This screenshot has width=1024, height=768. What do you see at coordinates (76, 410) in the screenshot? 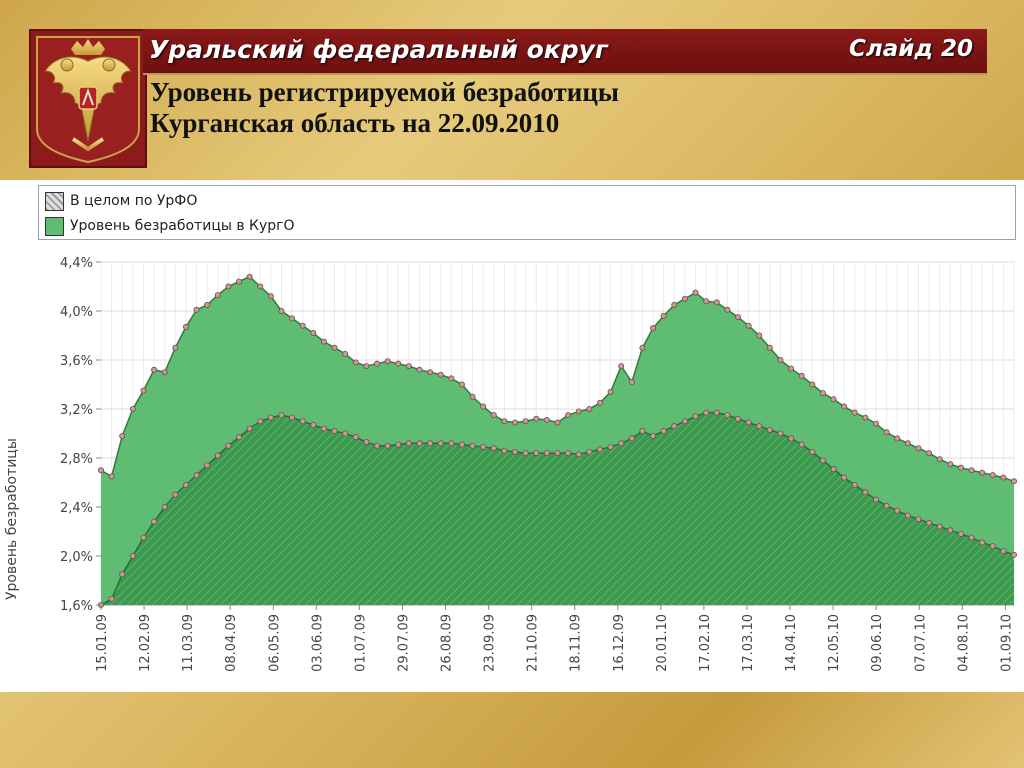
I see `y-tick-label: 3,2%` at bounding box center [76, 410].